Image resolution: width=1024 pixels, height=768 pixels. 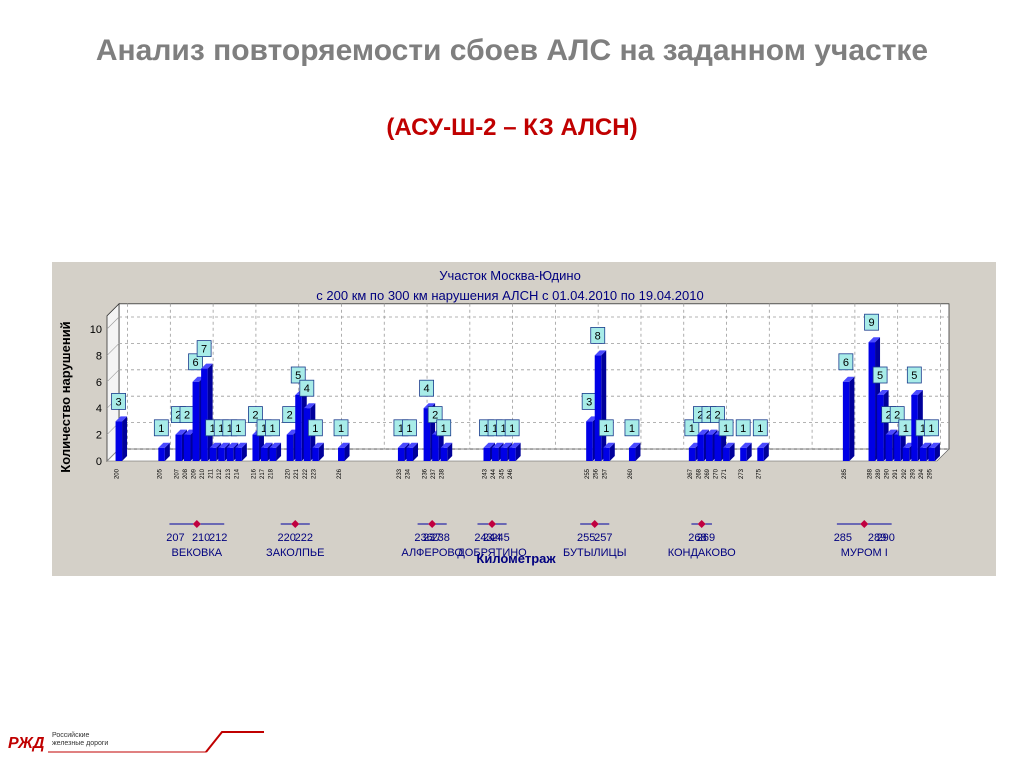 What do you see at coordinates (512, 127) in the screenshot?
I see `slide-subtitle: (АСУ-Ш-2 – КЗ АЛСН)` at bounding box center [512, 127].